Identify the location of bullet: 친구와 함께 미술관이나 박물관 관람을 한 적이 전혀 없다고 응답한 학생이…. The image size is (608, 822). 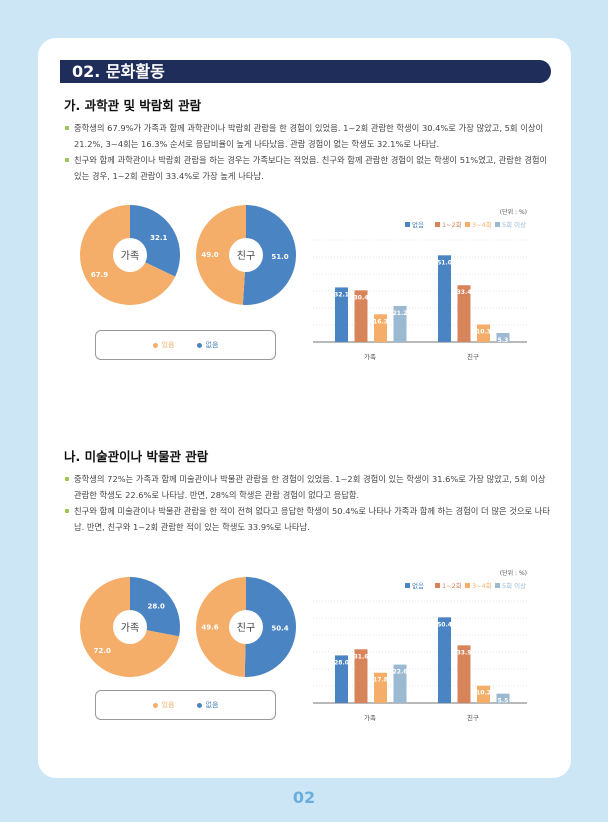
(309, 519).